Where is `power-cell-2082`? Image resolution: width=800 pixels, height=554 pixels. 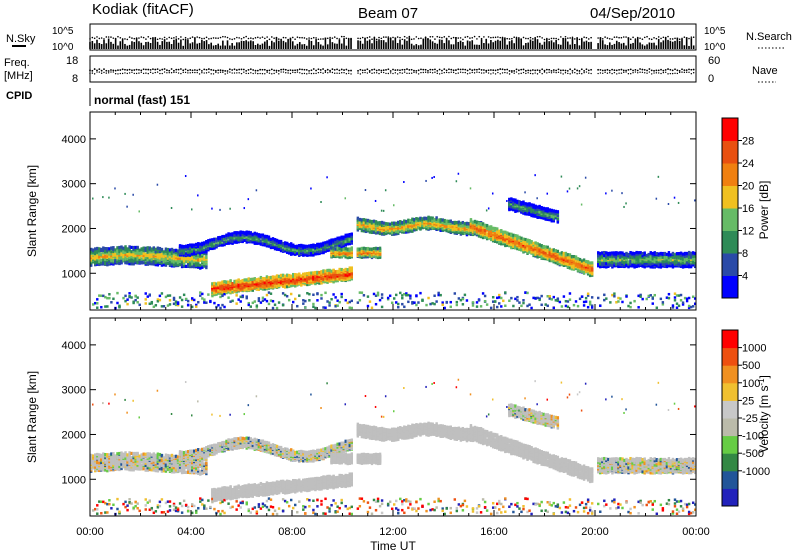 power-cell-2082 is located at coordinates (301, 282).